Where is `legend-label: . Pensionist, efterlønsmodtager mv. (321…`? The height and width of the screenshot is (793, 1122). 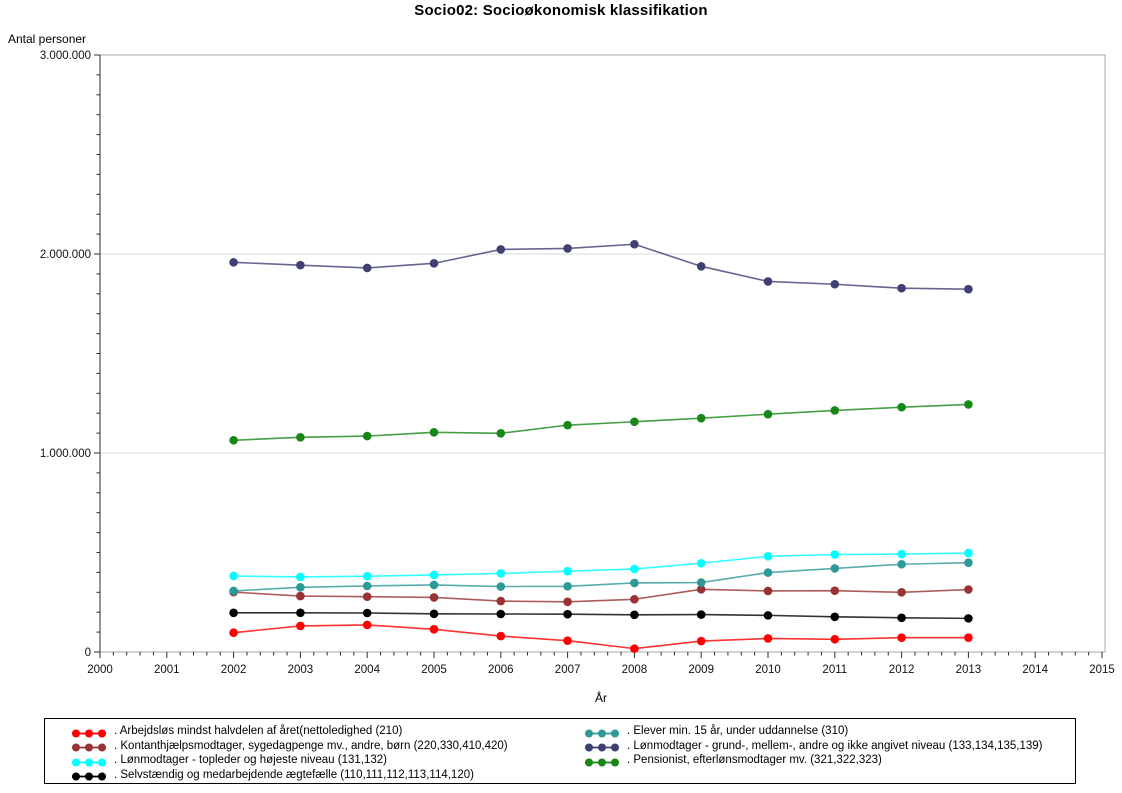 legend-label: . Pensionist, efterlønsmodtager mv. (321… is located at coordinates (754, 760).